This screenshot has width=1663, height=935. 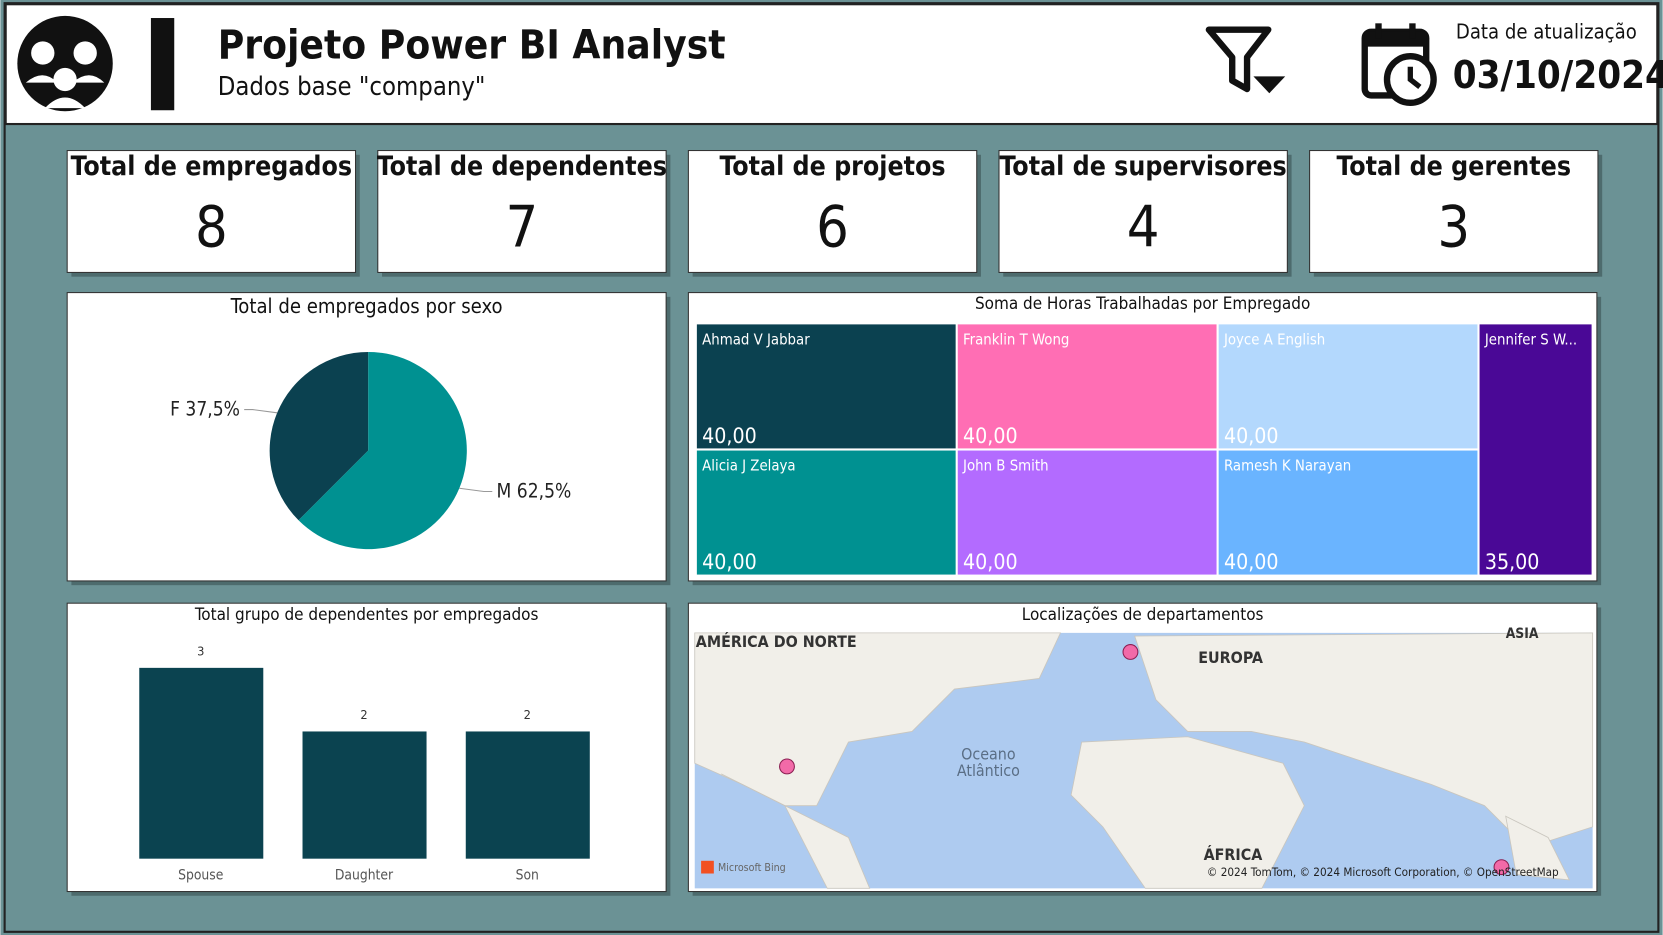 What do you see at coordinates (1005, 465) in the screenshot?
I see `tile-label: John B Smith` at bounding box center [1005, 465].